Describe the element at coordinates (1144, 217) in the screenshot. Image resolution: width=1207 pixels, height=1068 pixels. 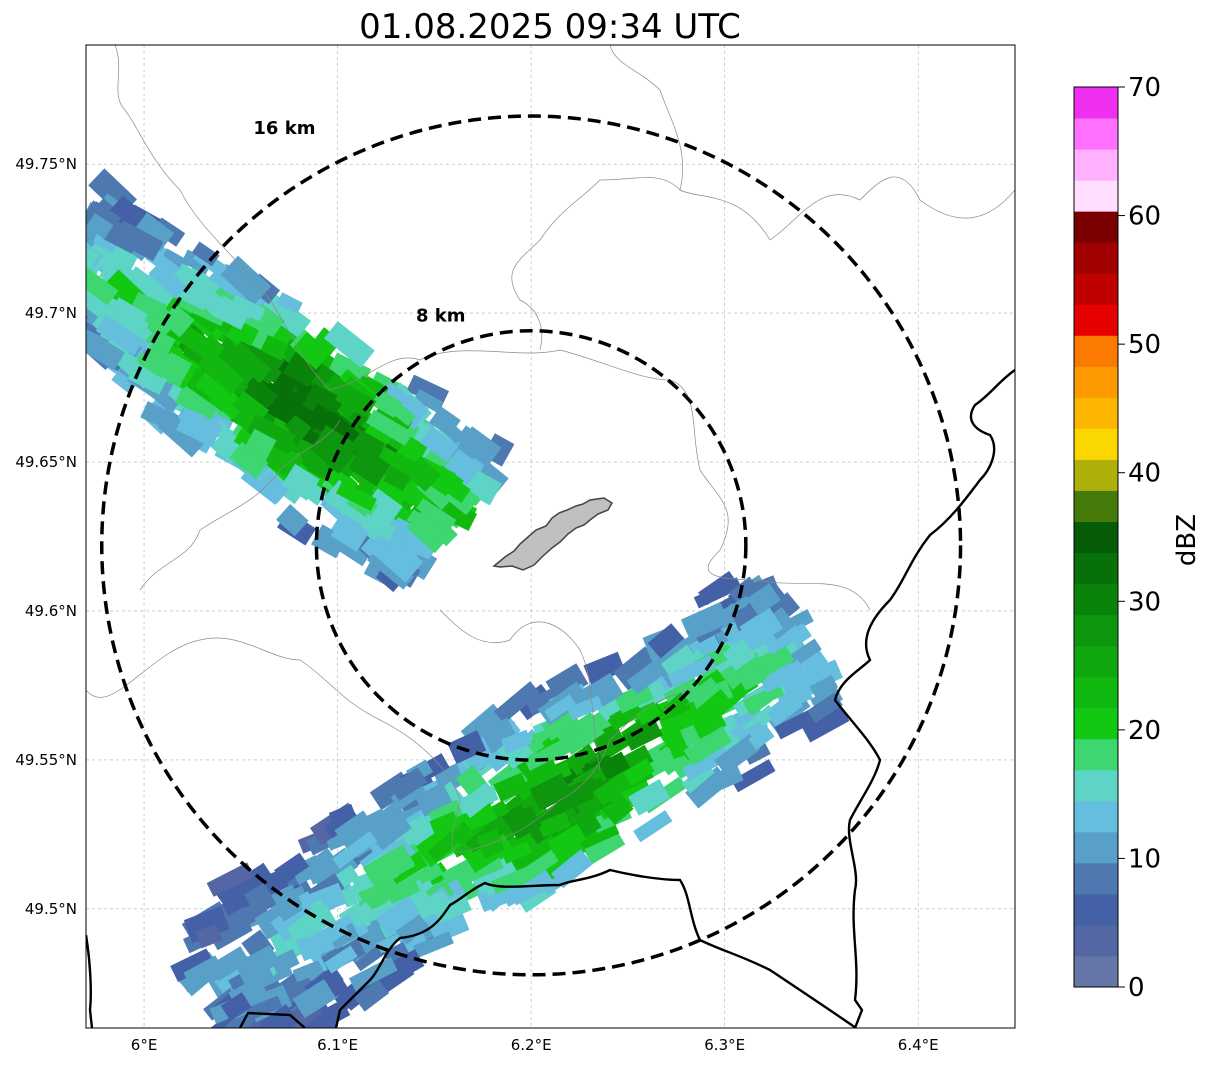
I see `colorbar-tick-label: 60` at that location.